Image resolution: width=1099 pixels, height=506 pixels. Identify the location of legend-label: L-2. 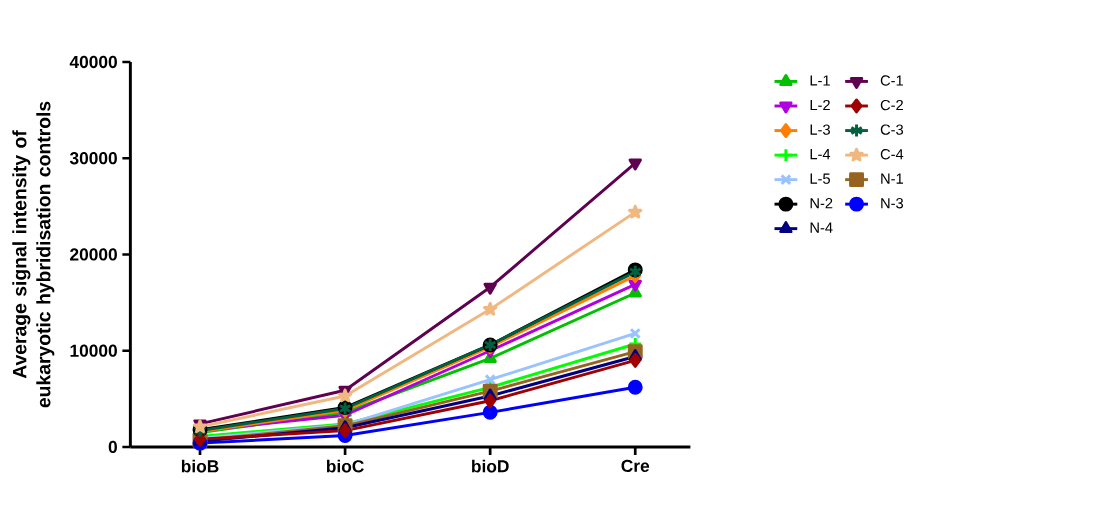
(820, 105).